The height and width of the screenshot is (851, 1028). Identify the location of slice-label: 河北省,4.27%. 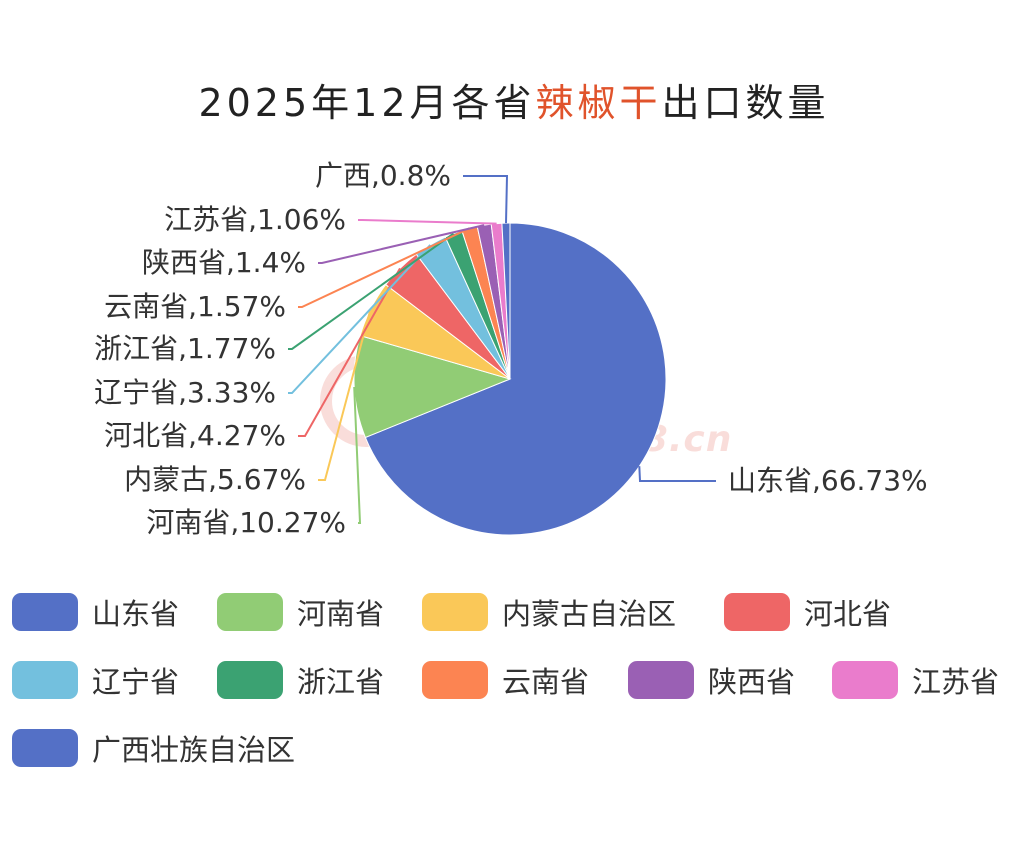
(195, 435).